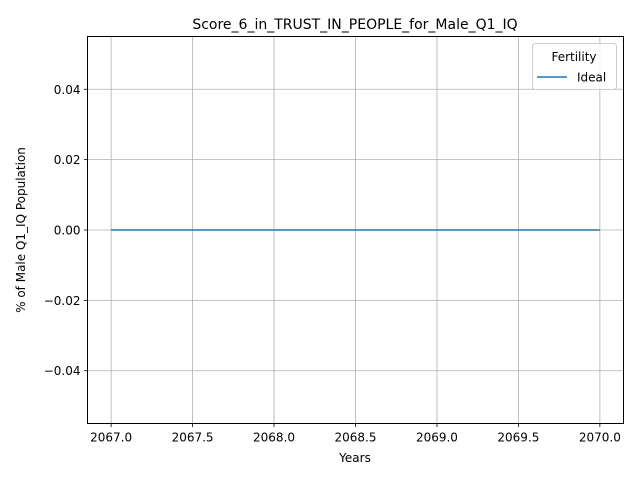 The image size is (640, 480). I want to click on x-tick-label: 2069.0, so click(437, 438).